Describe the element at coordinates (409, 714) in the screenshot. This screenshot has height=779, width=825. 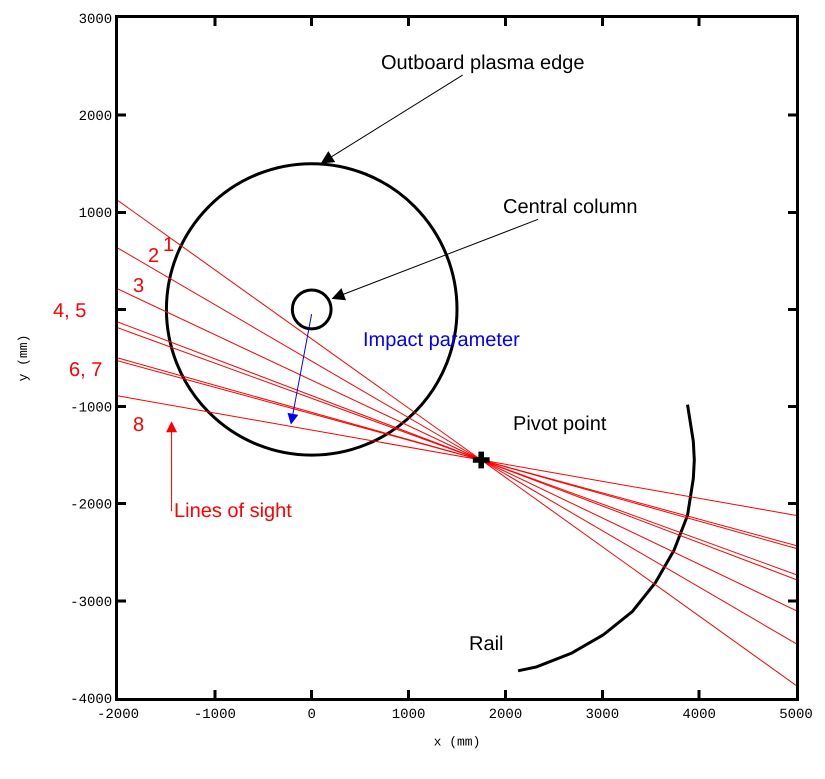
I see `x-tick-label: 1000` at that location.